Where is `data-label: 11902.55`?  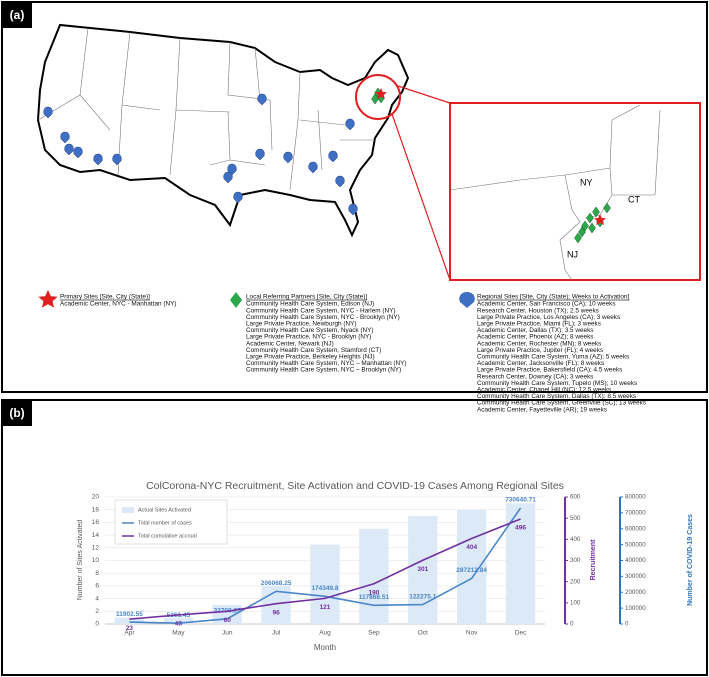
data-label: 11902.55 is located at coordinates (129, 614).